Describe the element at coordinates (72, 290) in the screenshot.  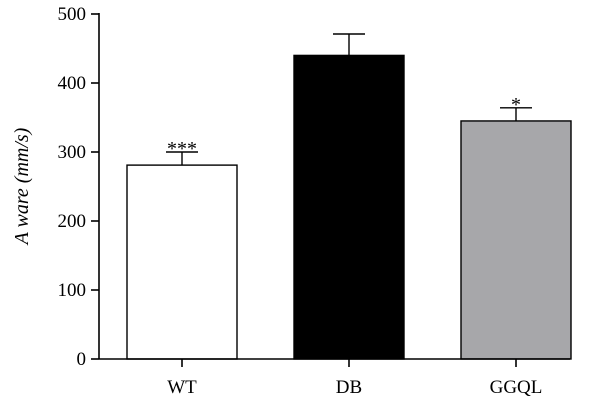
I see `y-tick-label-100: 100` at that location.